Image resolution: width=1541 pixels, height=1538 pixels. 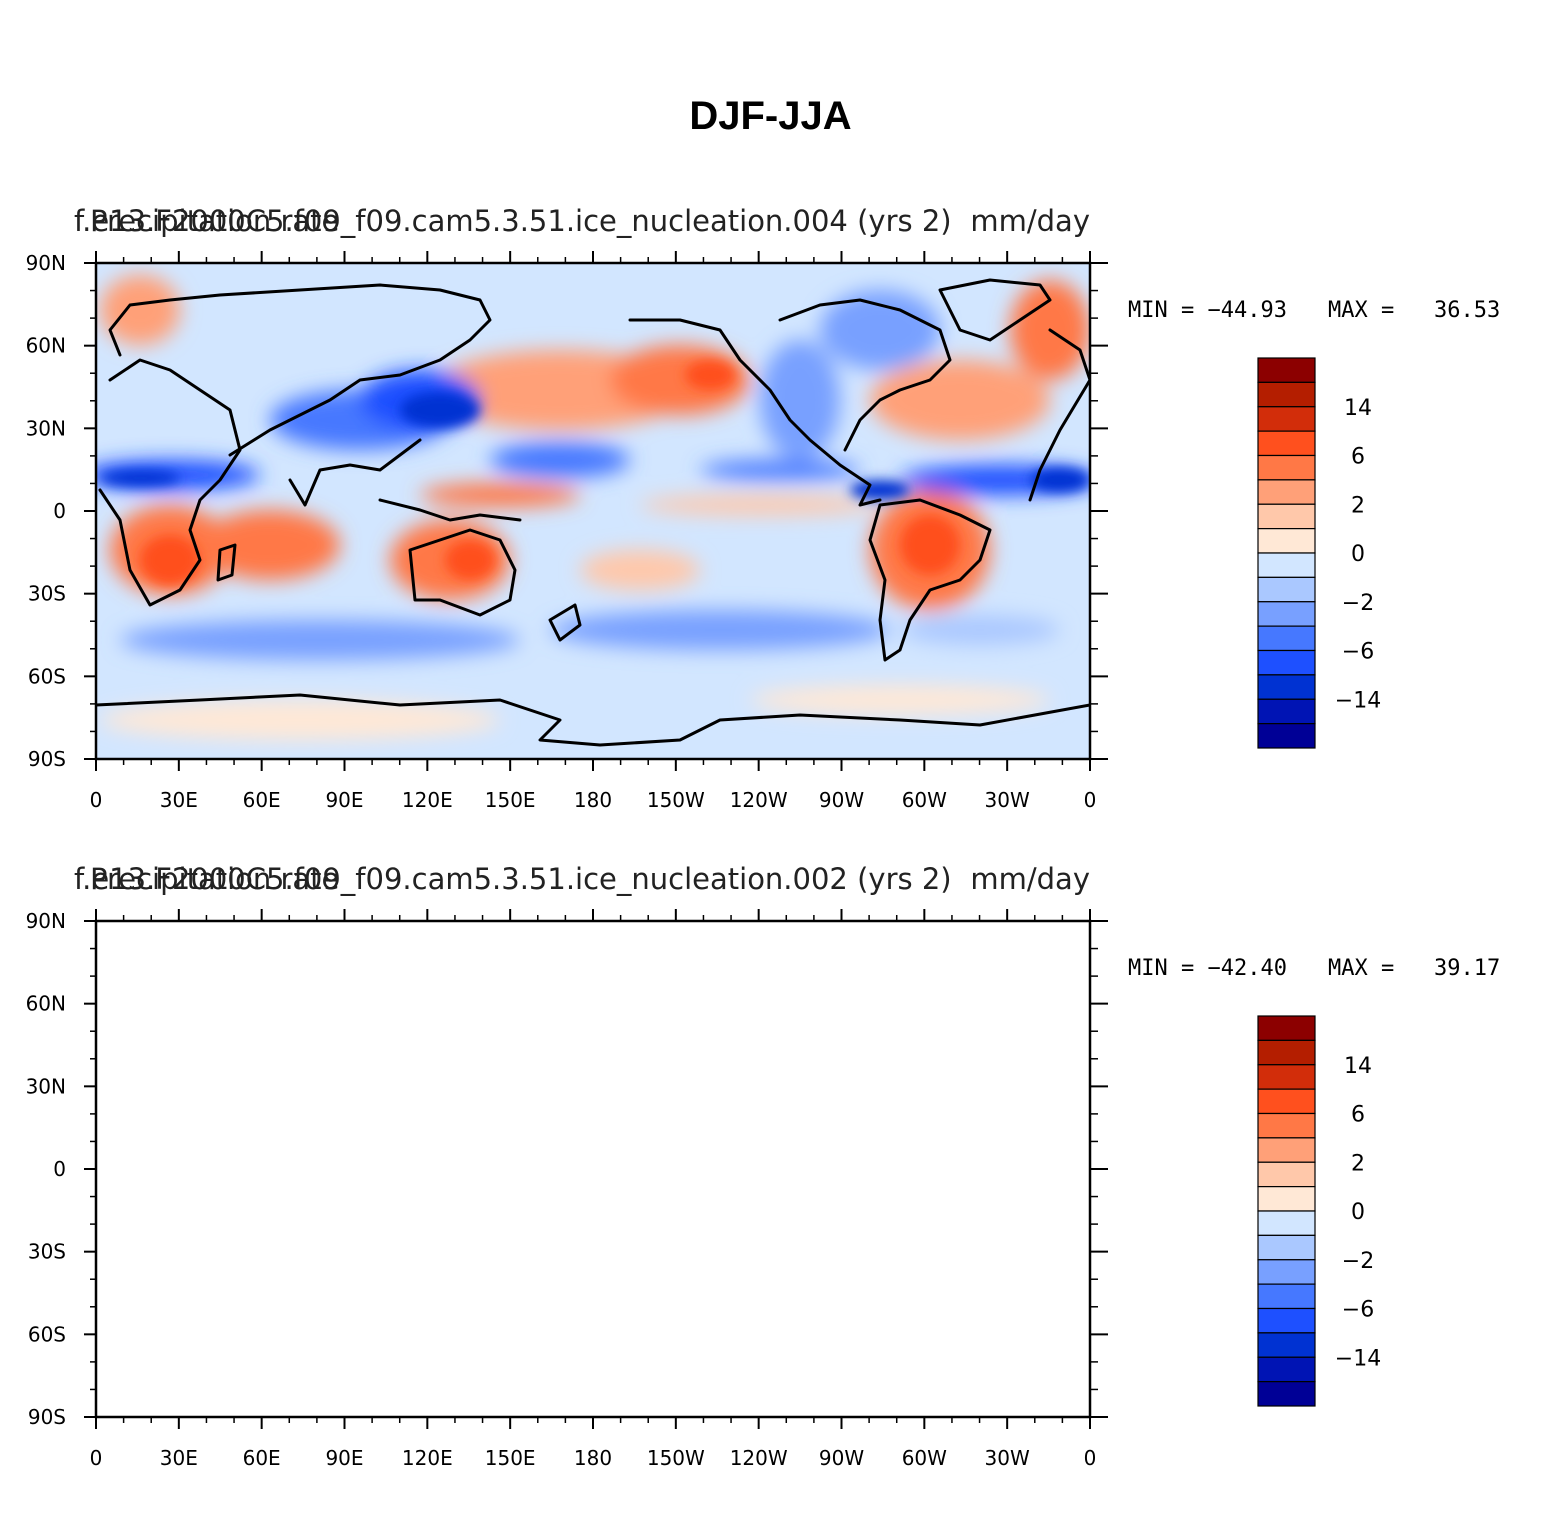 I want to click on max-value: MAX = 39.17, so click(x=1414, y=968).